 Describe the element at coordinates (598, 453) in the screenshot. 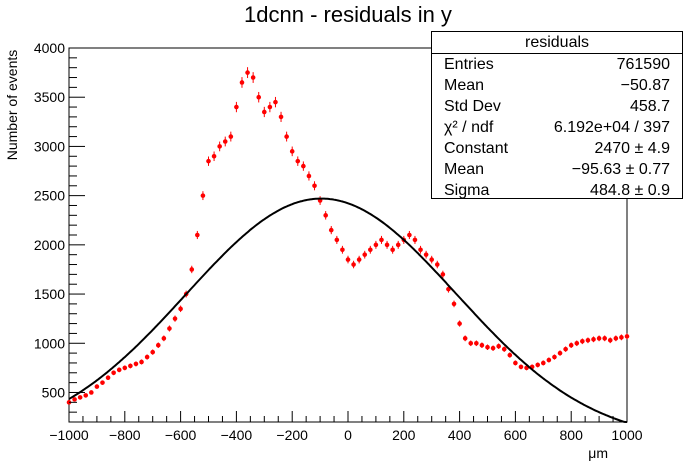

I see `x-axis-label: μm` at that location.